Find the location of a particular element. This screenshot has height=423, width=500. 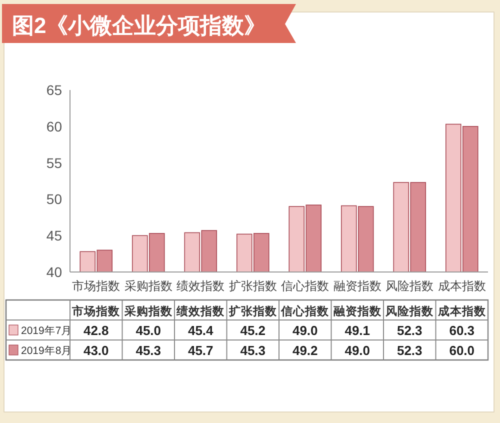

legend-label: 2019年8月 is located at coordinates (46, 351).